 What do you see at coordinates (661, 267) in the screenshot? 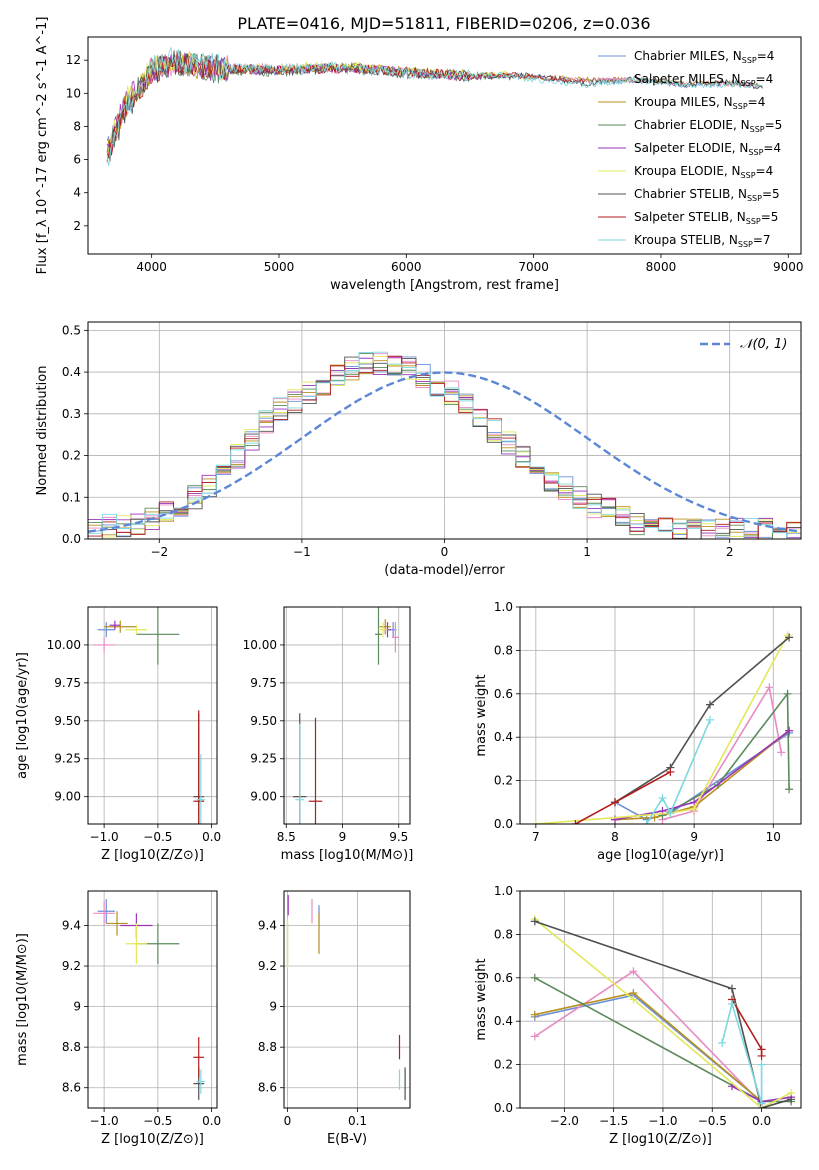
I see `x-tick-label: 8000` at bounding box center [661, 267].